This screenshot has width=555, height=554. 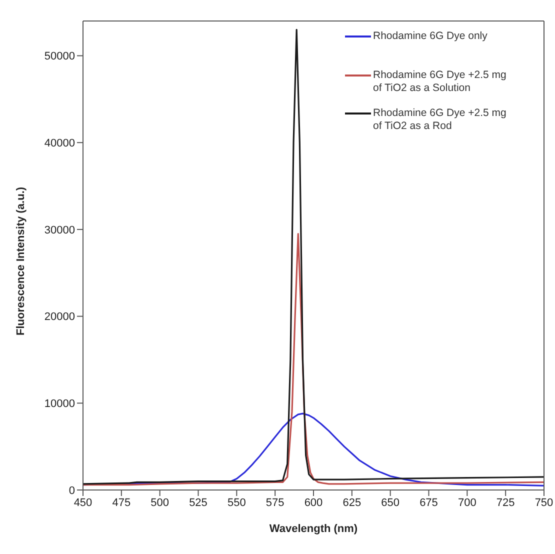 What do you see at coordinates (121, 502) in the screenshot?
I see `x-tick-label: 475` at bounding box center [121, 502].